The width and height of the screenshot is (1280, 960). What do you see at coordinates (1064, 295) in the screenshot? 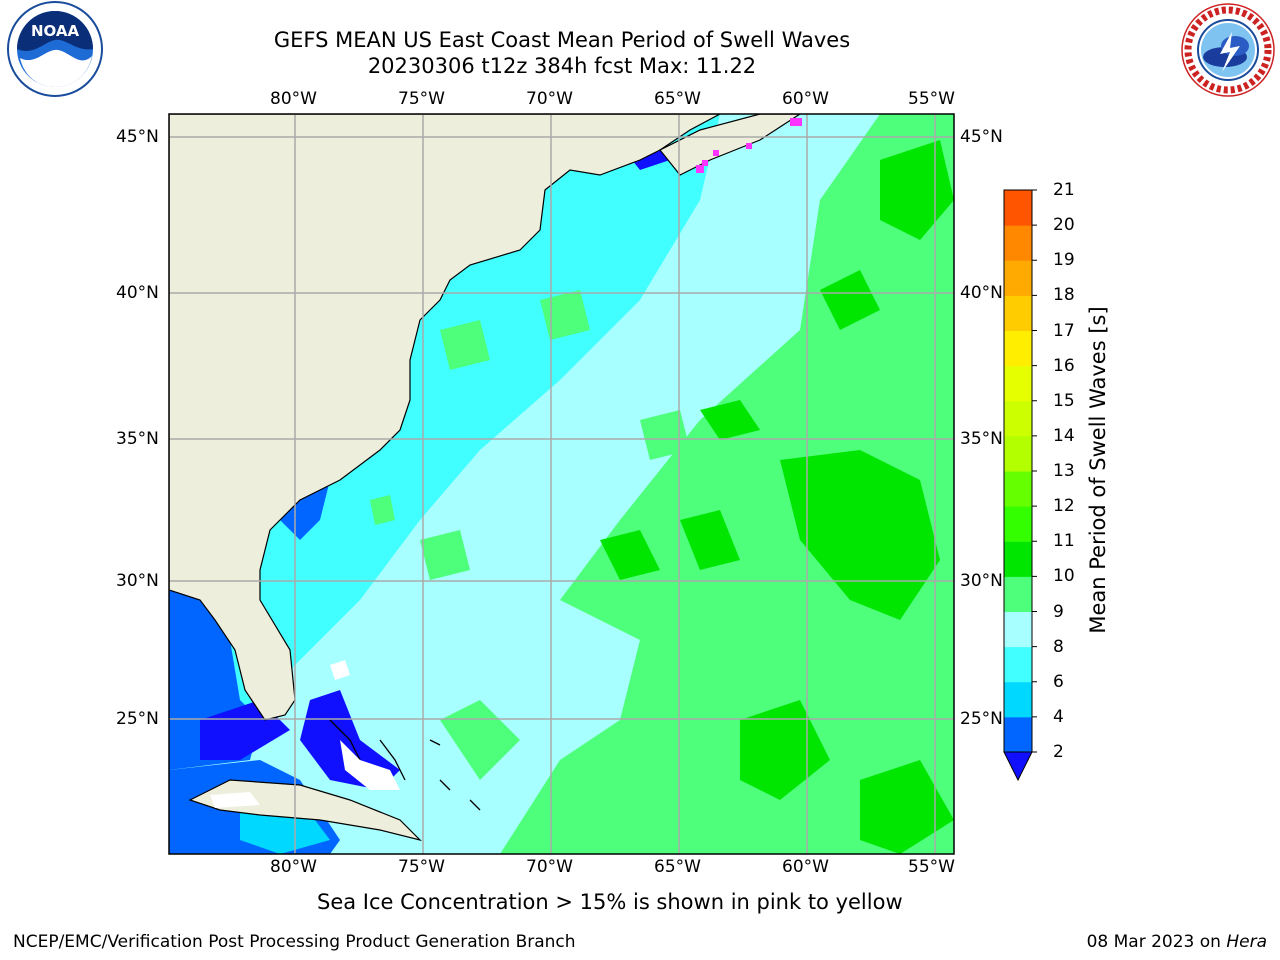
I see `colorbar-tick-label: 18` at bounding box center [1064, 295].